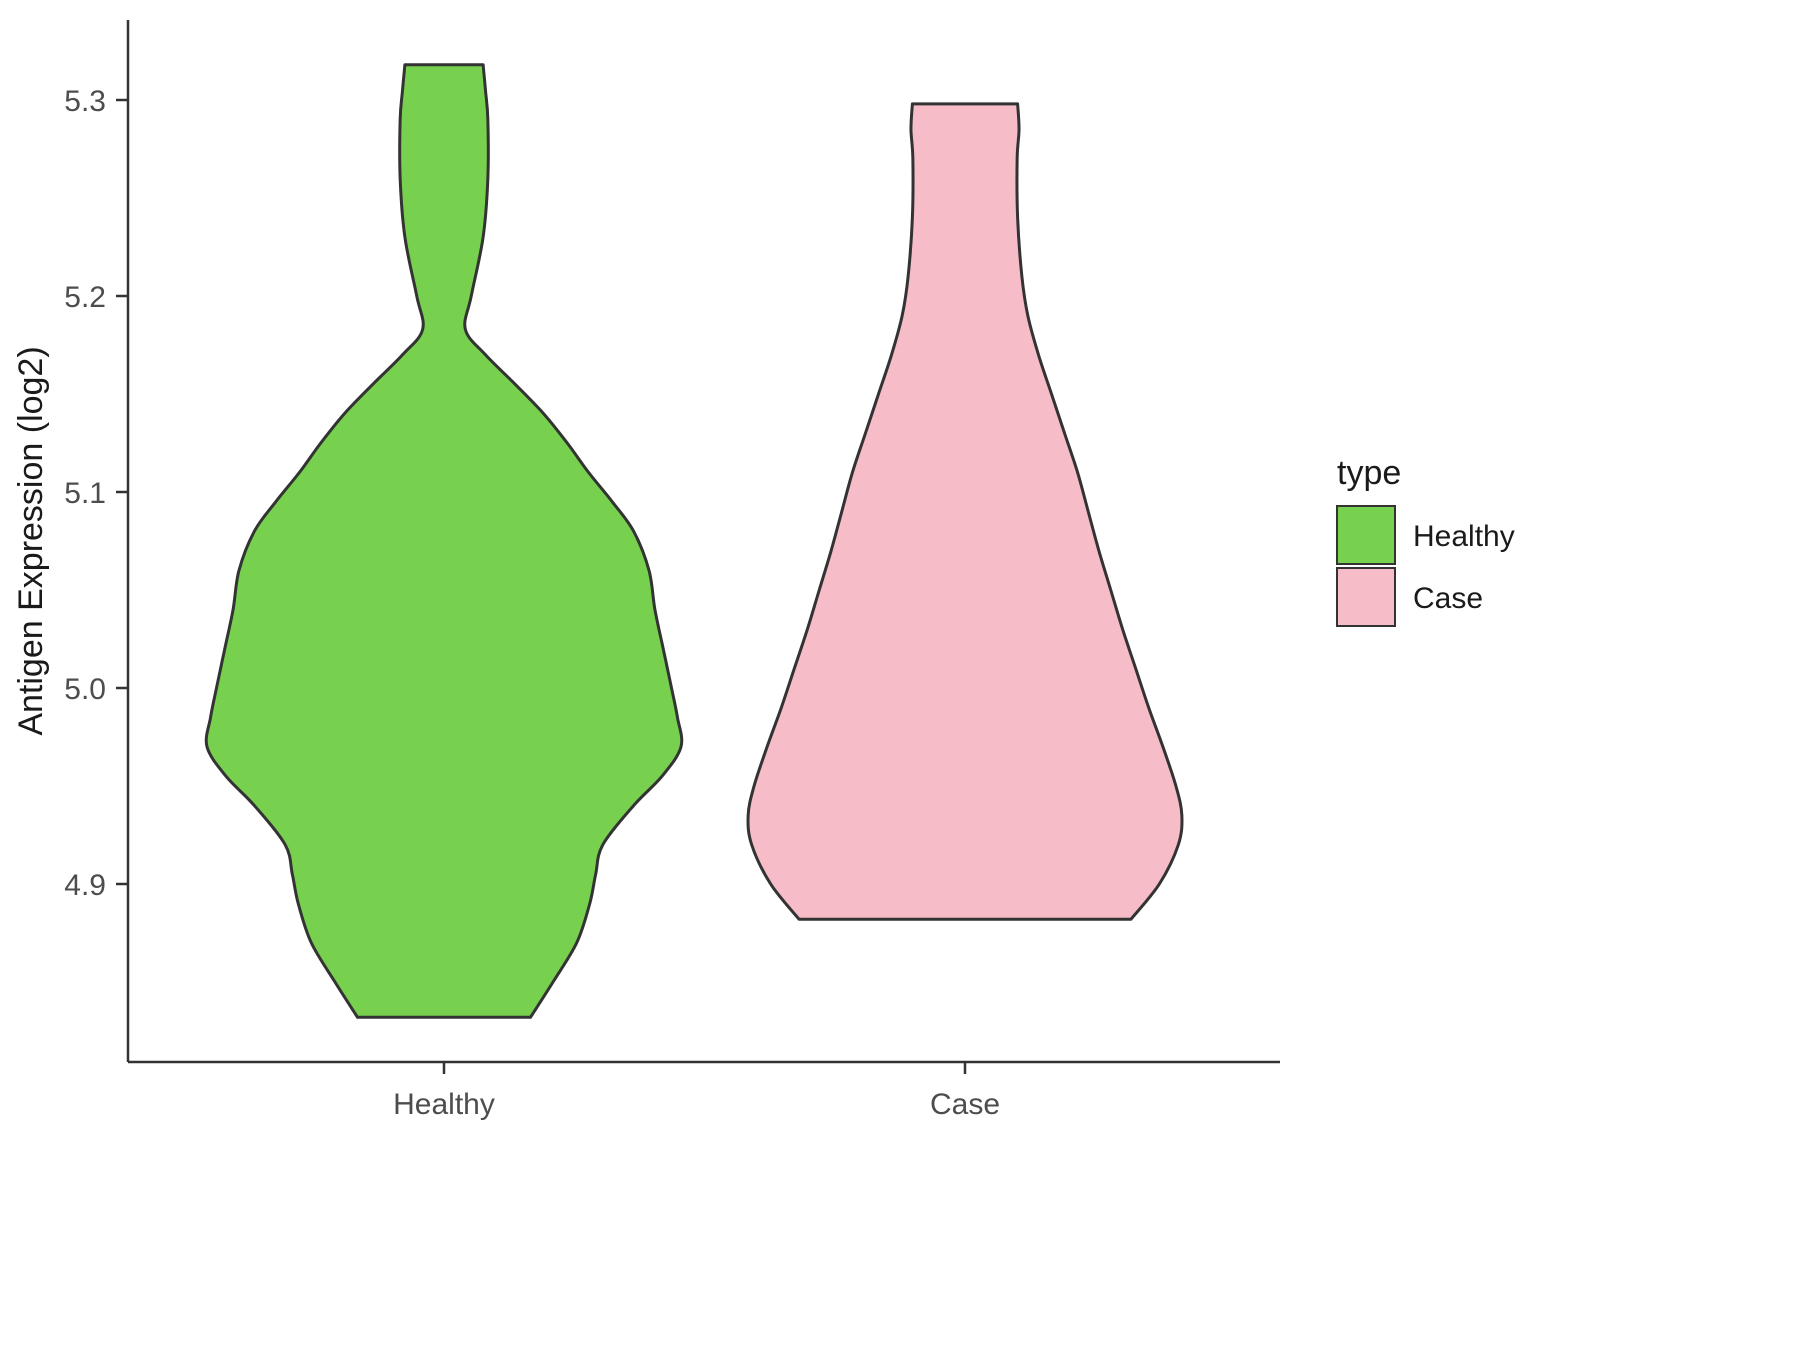 The width and height of the screenshot is (1800, 1355). Describe the element at coordinates (85, 101) in the screenshot. I see `y-tick-label: 5.3` at that location.